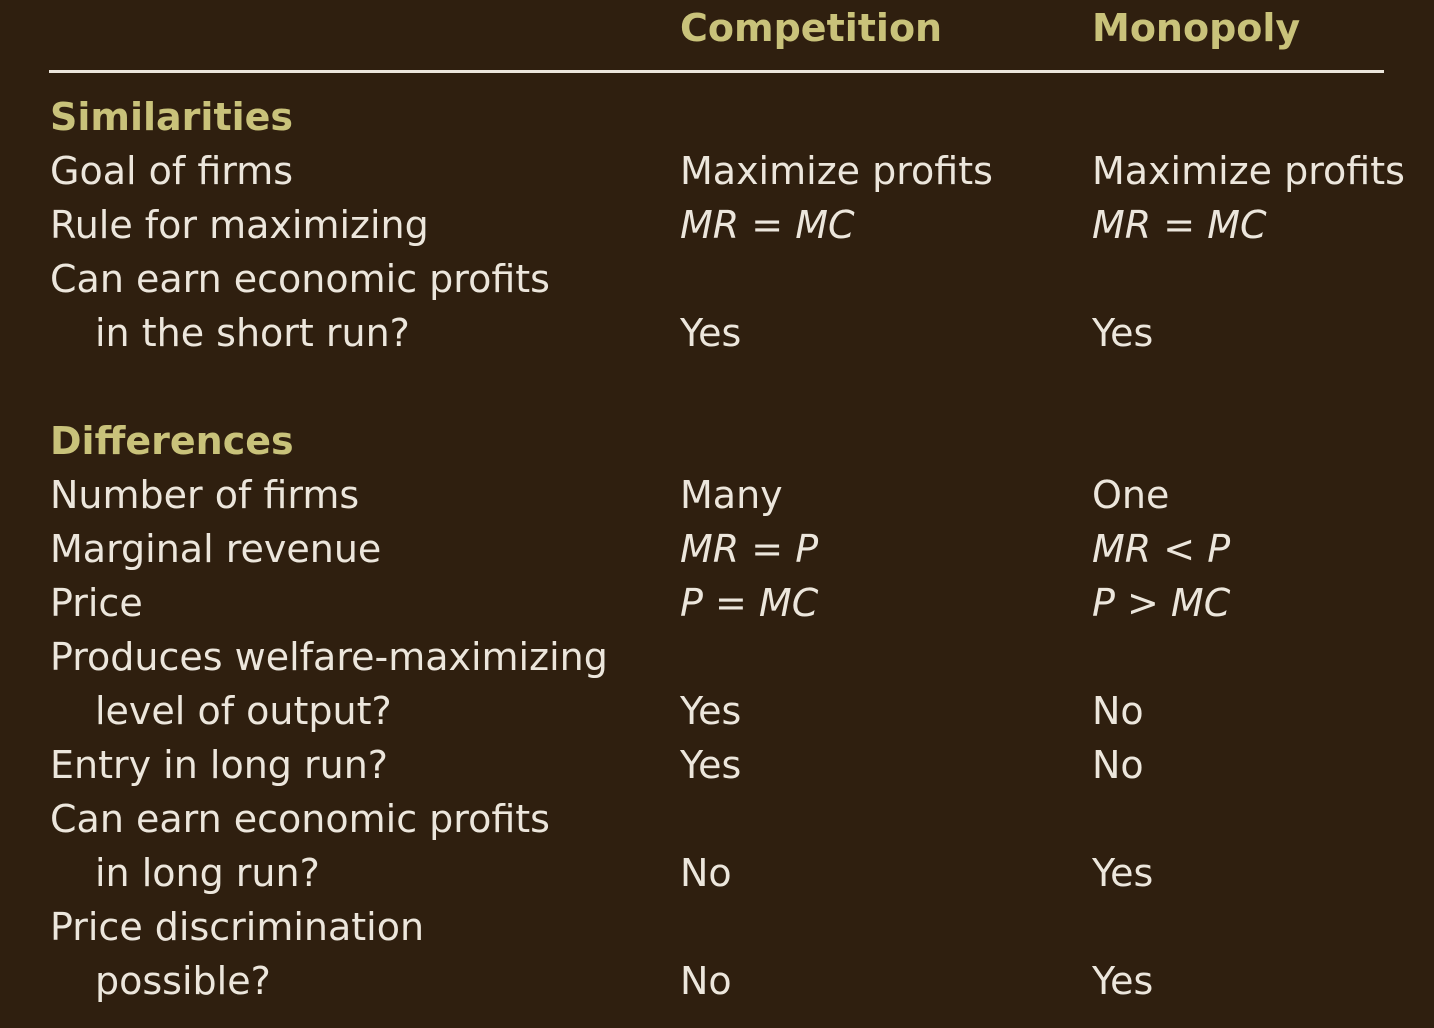 This screenshot has width=1434, height=1028. I want to click on section-title: Differences, so click(172, 441).